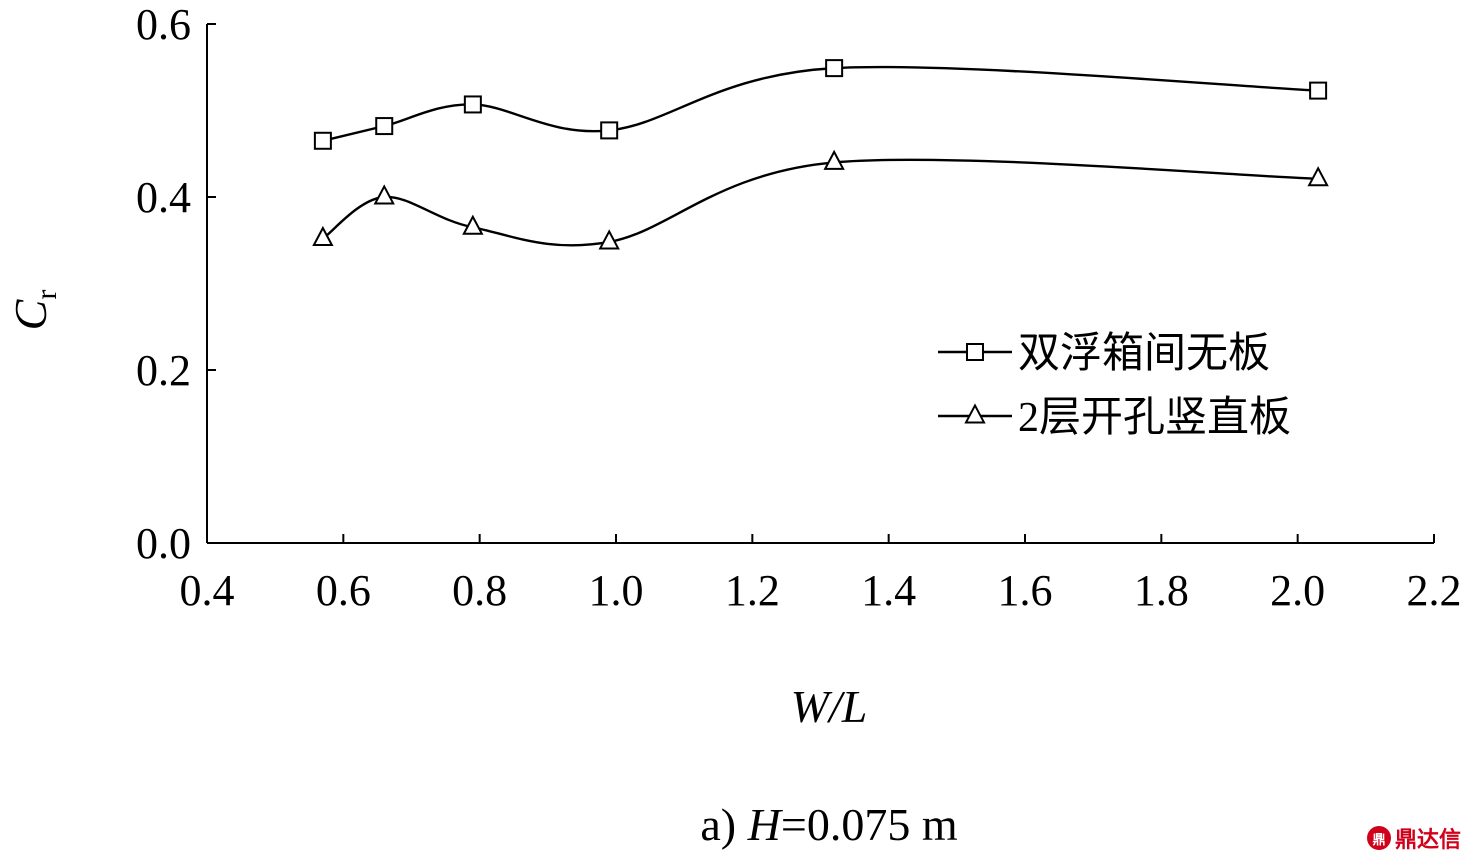 This screenshot has width=1471, height=862. Describe the element at coordinates (163, 24) in the screenshot. I see `y-tick-label-3: 0.6` at that location.